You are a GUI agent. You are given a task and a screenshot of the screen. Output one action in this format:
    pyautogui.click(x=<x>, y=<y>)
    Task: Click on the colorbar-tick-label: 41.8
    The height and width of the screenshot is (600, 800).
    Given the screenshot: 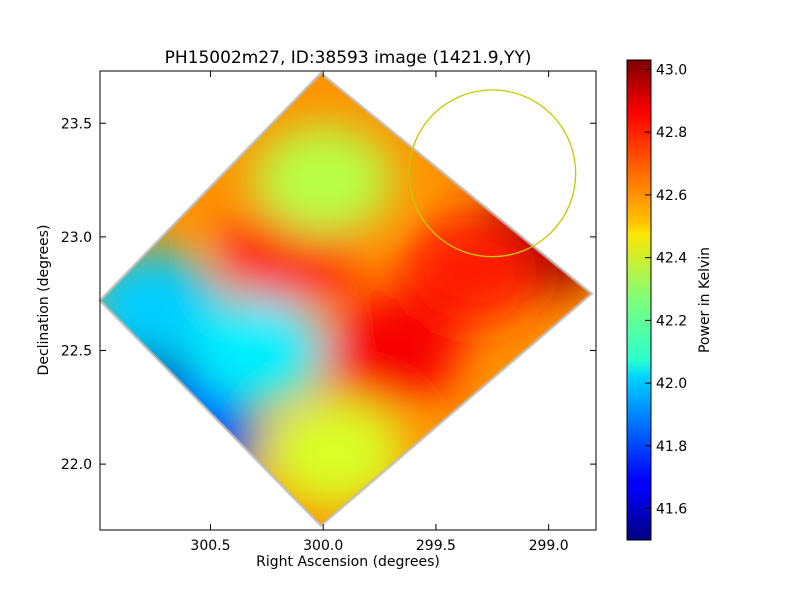 What is the action you would take?
    pyautogui.click(x=671, y=447)
    